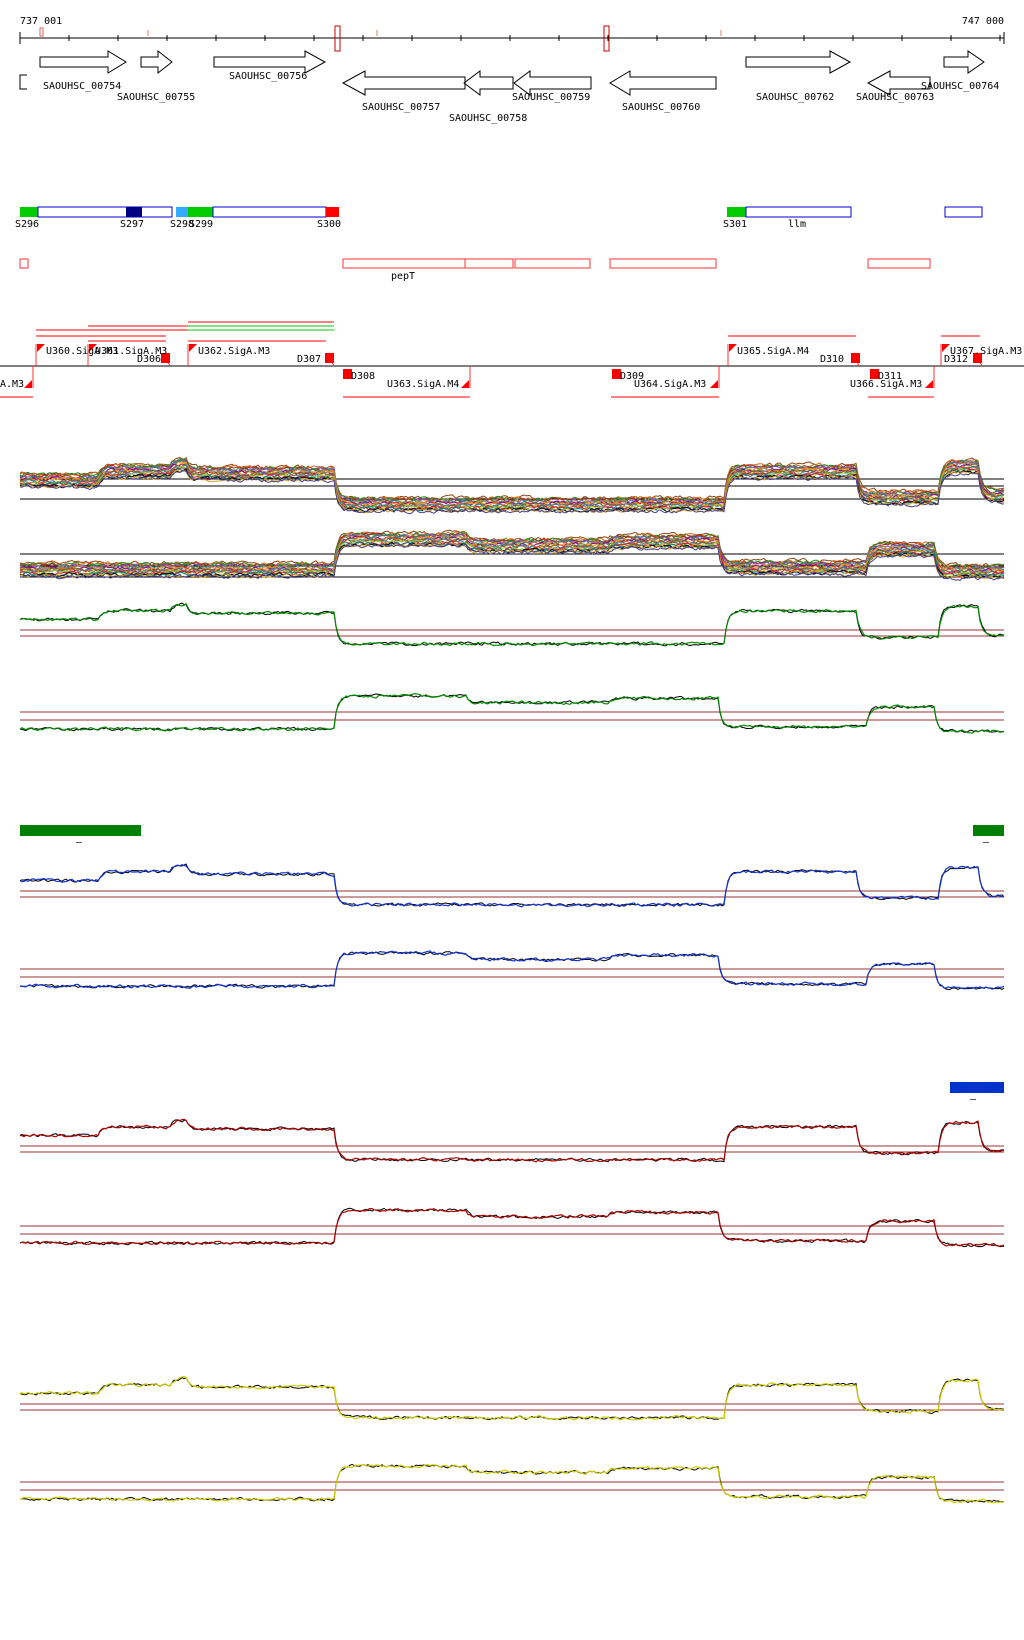  What do you see at coordinates (182, 224) in the screenshot?
I see `segment-label: S298` at bounding box center [182, 224].